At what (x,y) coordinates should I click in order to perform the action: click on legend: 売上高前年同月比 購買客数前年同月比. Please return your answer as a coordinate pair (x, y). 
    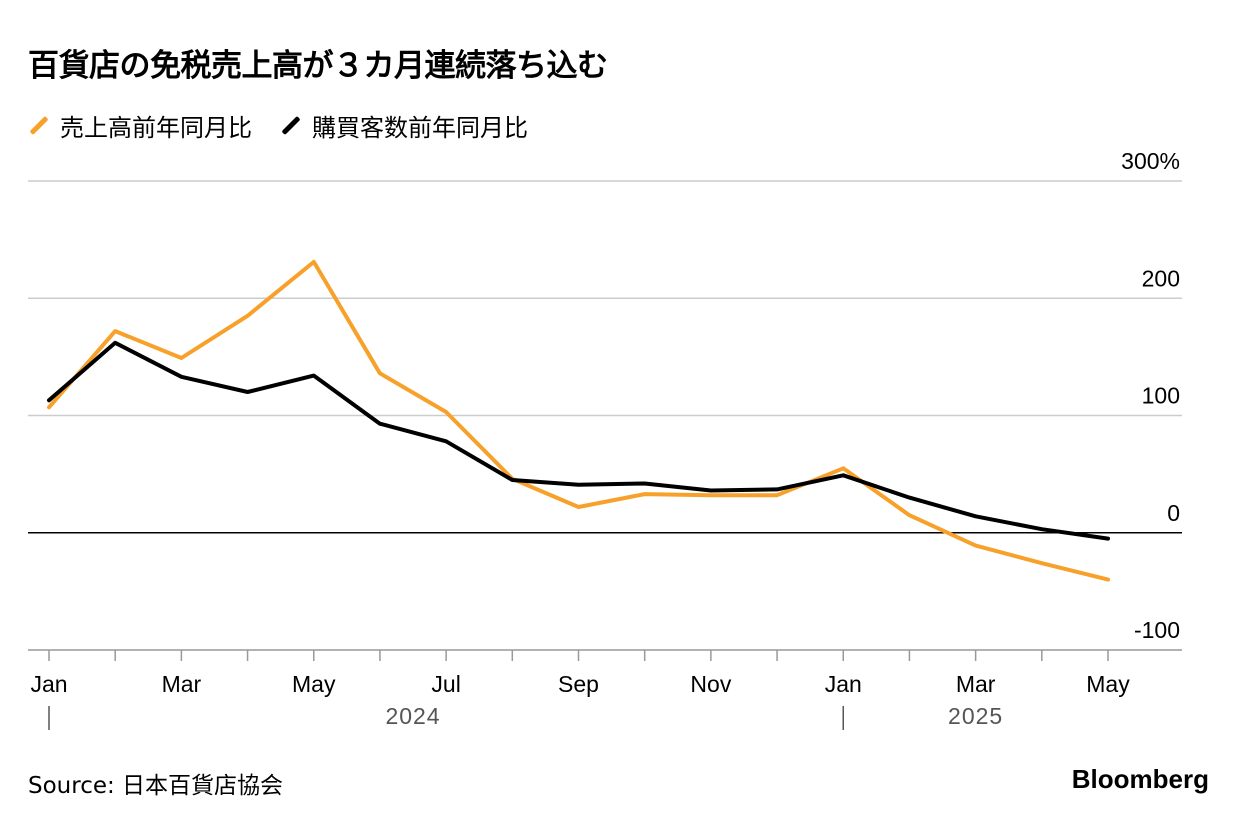
    Looking at the image, I should click on (278, 125).